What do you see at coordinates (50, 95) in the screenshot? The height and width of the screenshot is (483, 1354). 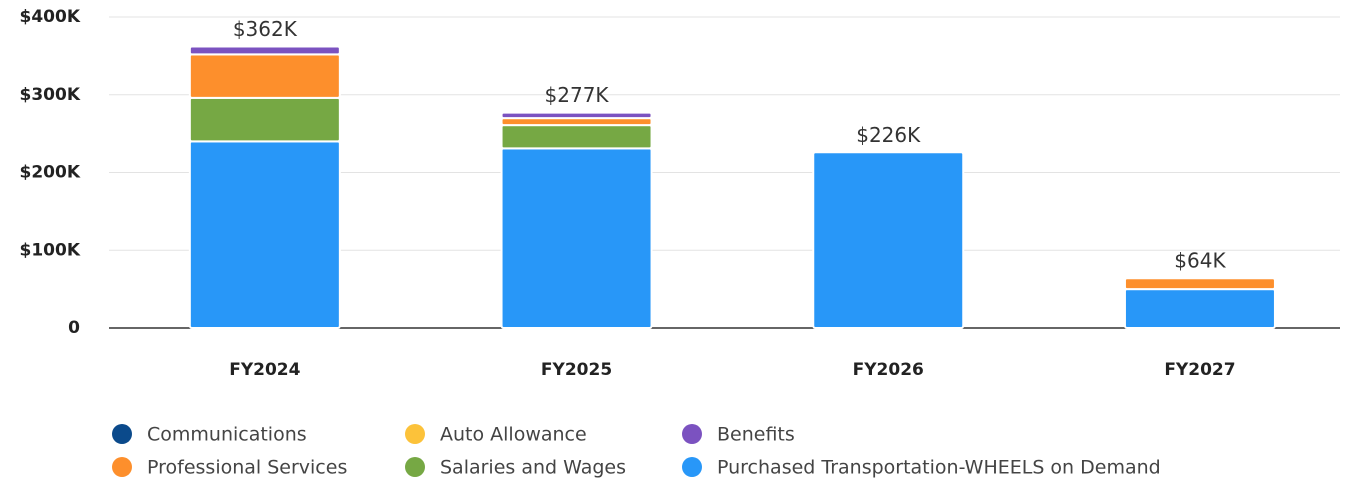 I see `y-tick-label: $300K` at bounding box center [50, 95].